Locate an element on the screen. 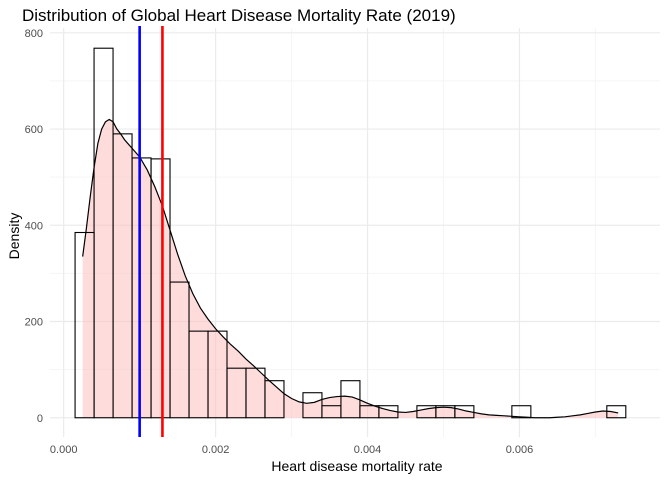 The width and height of the screenshot is (672, 480). y-axis-ticks: 0 200 400 600 800 is located at coordinates (34, 226).